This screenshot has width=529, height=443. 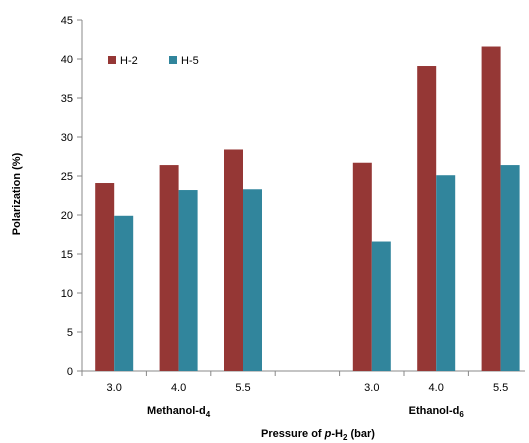 I want to click on y-tick-label: 40, so click(x=67, y=60).